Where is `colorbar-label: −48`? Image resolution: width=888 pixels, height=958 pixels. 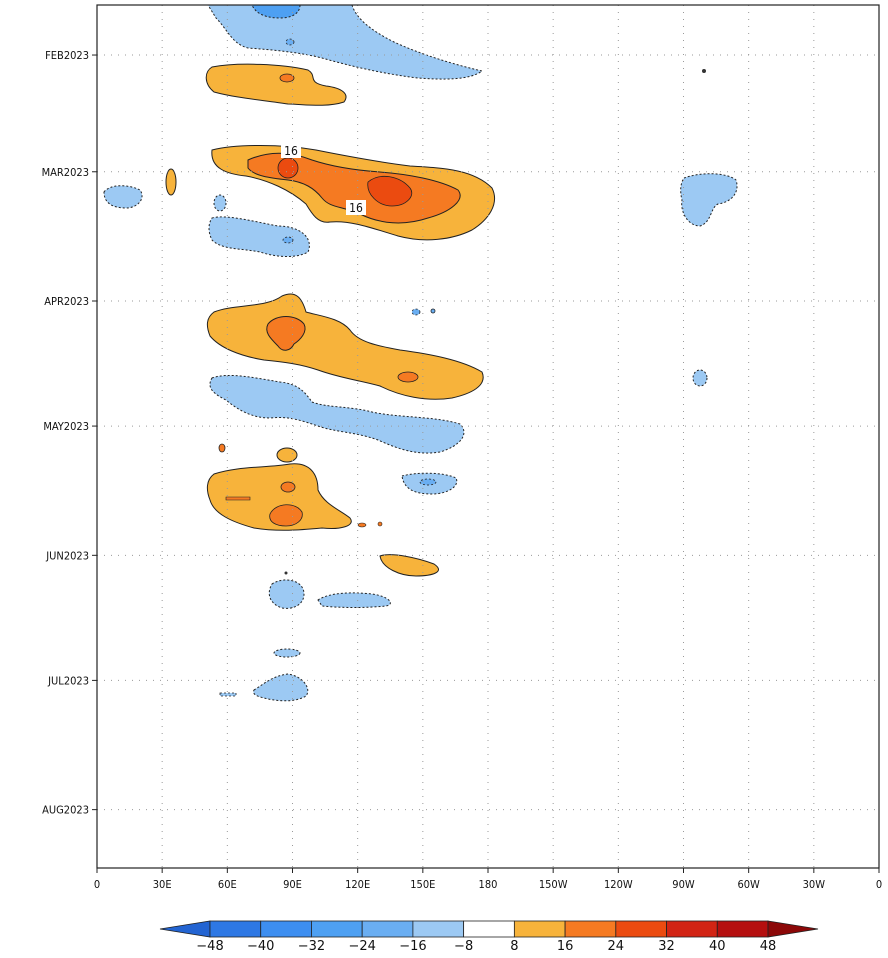
colorbar-label: −48 is located at coordinates (209, 946).